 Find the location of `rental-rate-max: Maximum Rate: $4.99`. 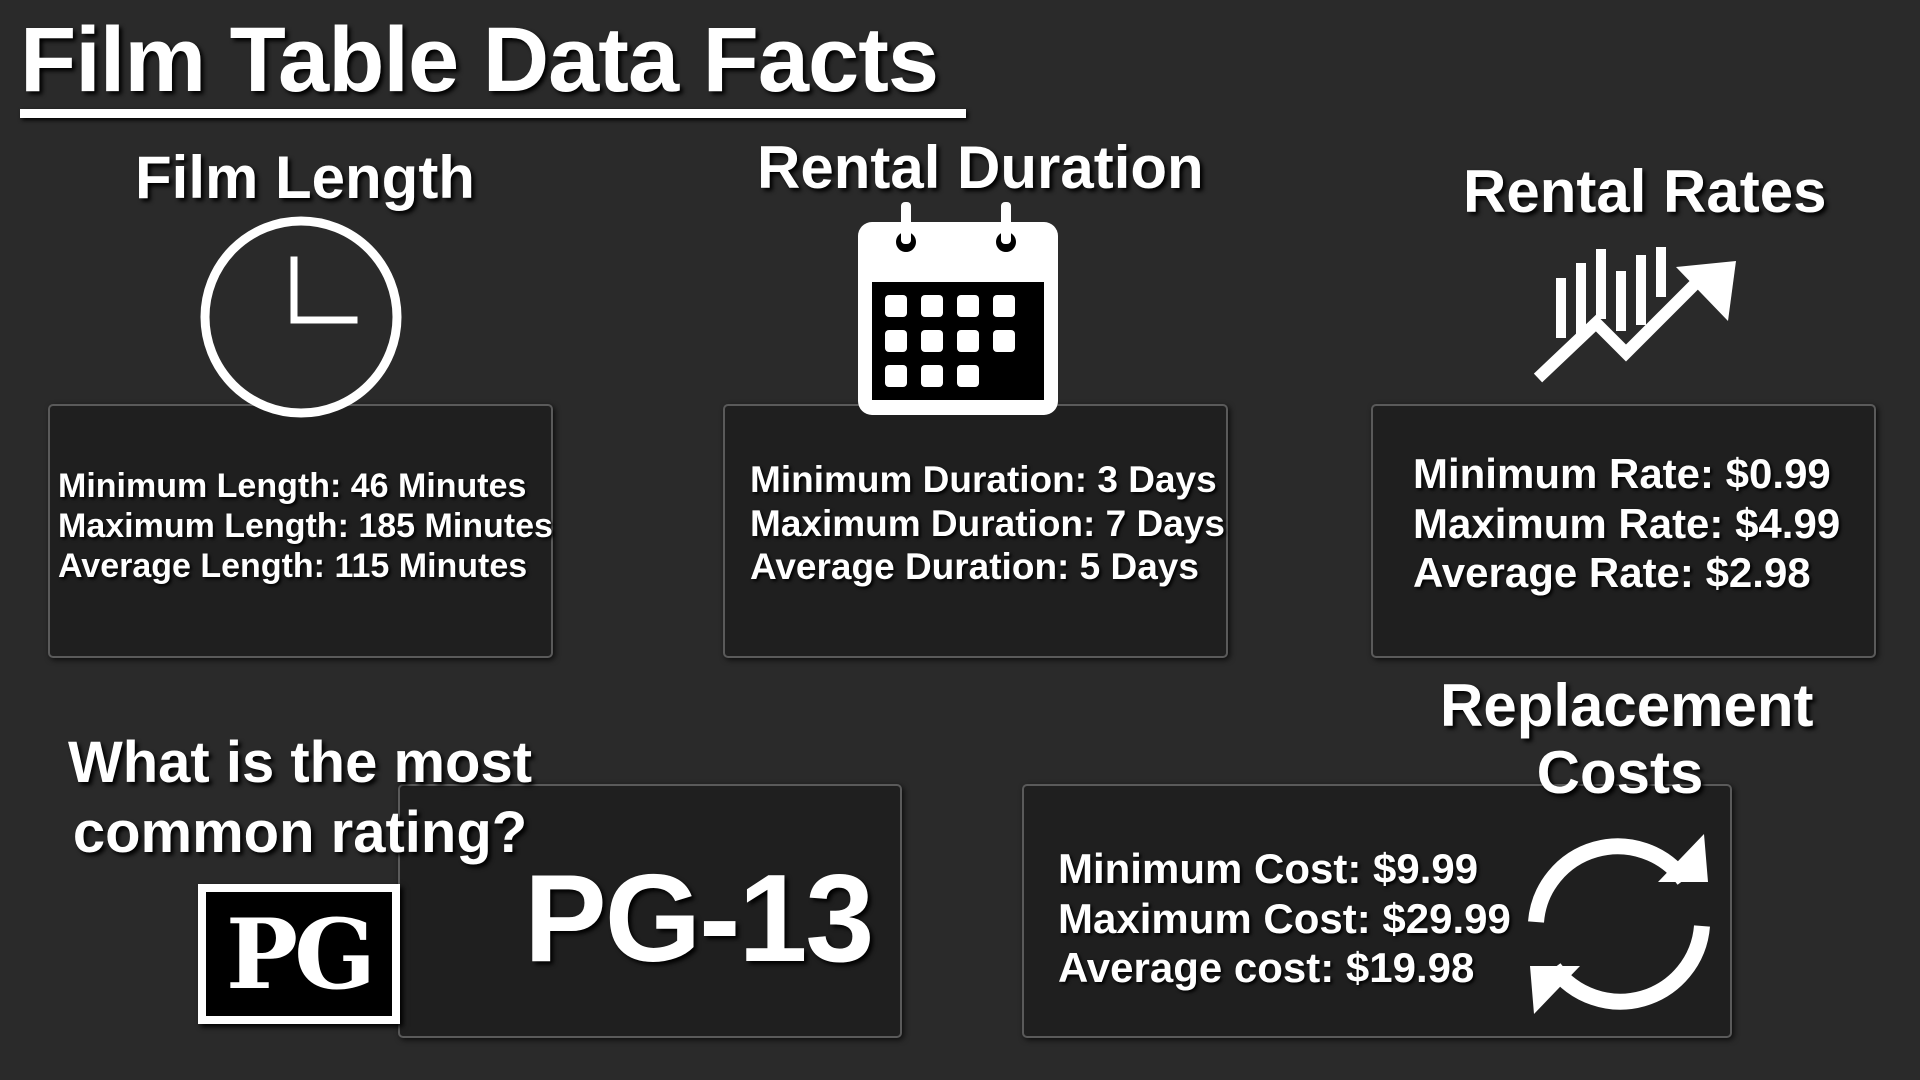

rental-rate-max: Maximum Rate: $4.99 is located at coordinates (1627, 523).